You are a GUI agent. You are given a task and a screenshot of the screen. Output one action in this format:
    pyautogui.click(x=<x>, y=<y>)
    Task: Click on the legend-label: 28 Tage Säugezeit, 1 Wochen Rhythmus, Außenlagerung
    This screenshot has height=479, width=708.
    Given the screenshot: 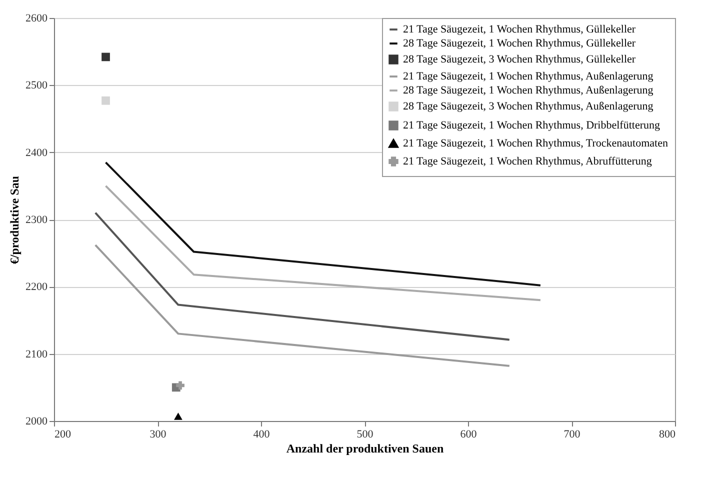 What is the action you would take?
    pyautogui.click(x=528, y=90)
    